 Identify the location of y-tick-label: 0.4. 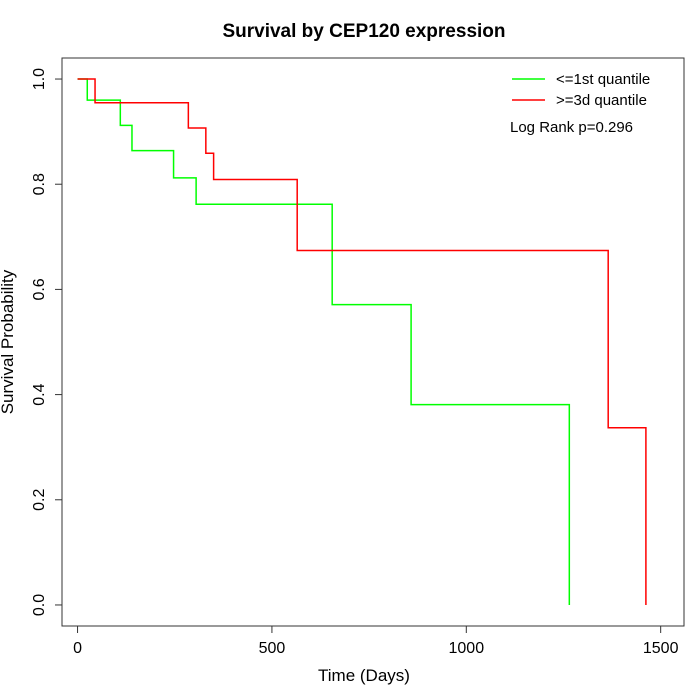
(39, 394).